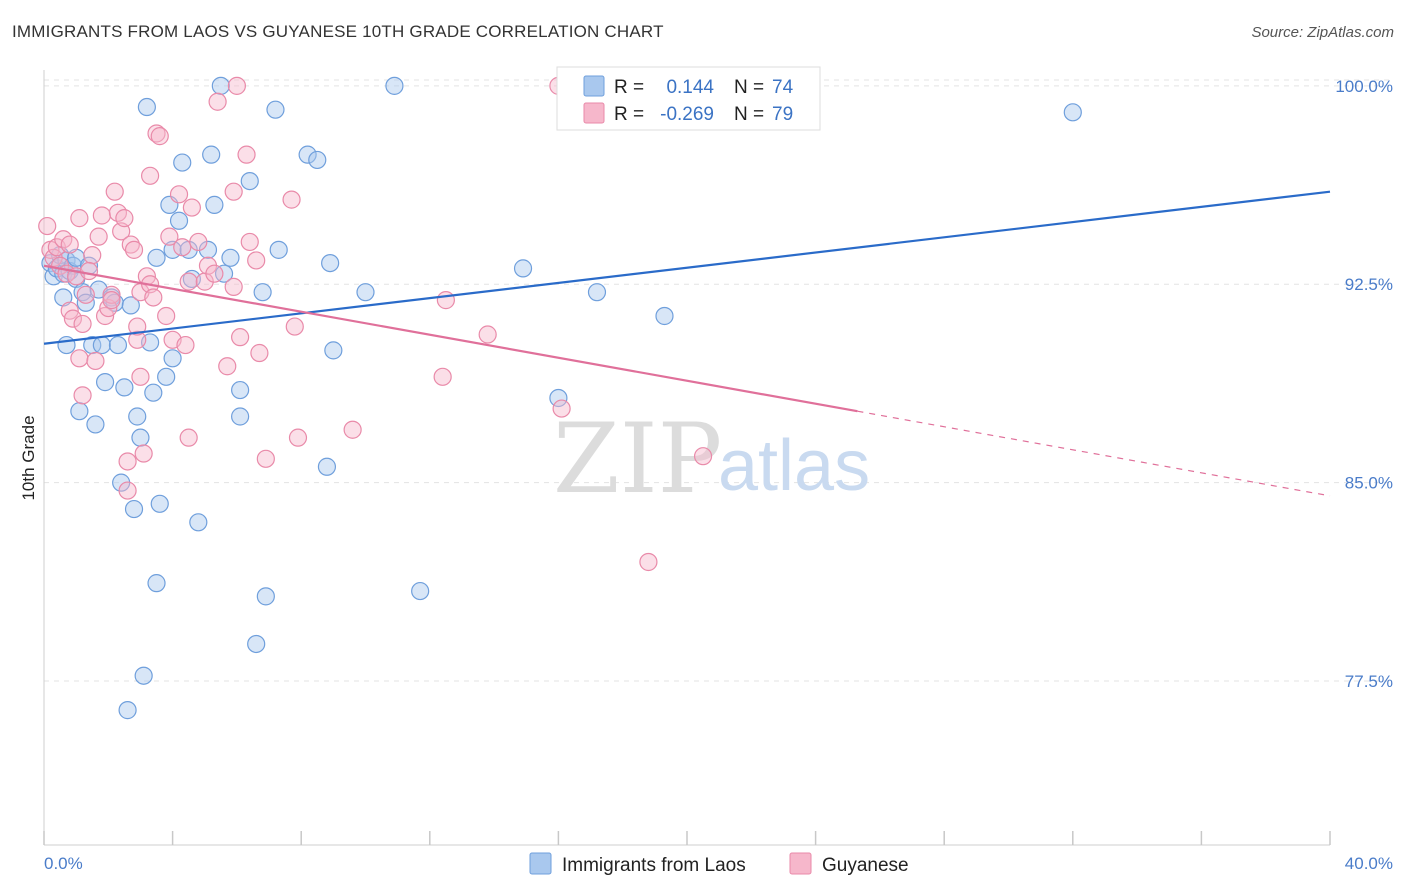 The height and width of the screenshot is (892, 1406). Describe the element at coordinates (1369, 863) in the screenshot. I see `x-tick-label-max: 40.0%` at that location.